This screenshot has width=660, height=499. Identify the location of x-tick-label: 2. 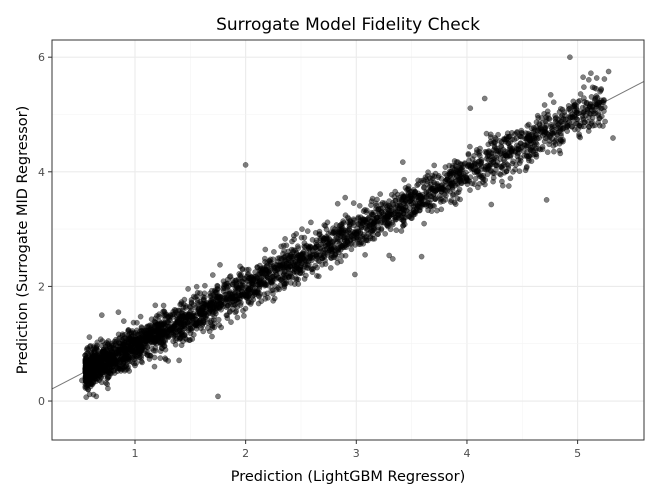
(245, 453).